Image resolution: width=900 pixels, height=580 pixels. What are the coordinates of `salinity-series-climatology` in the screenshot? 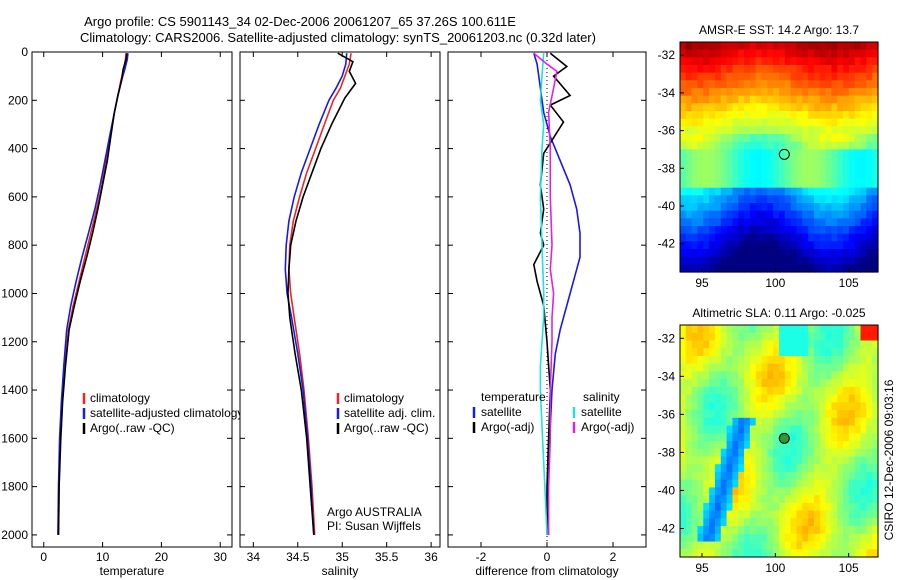 It's located at (320, 294).